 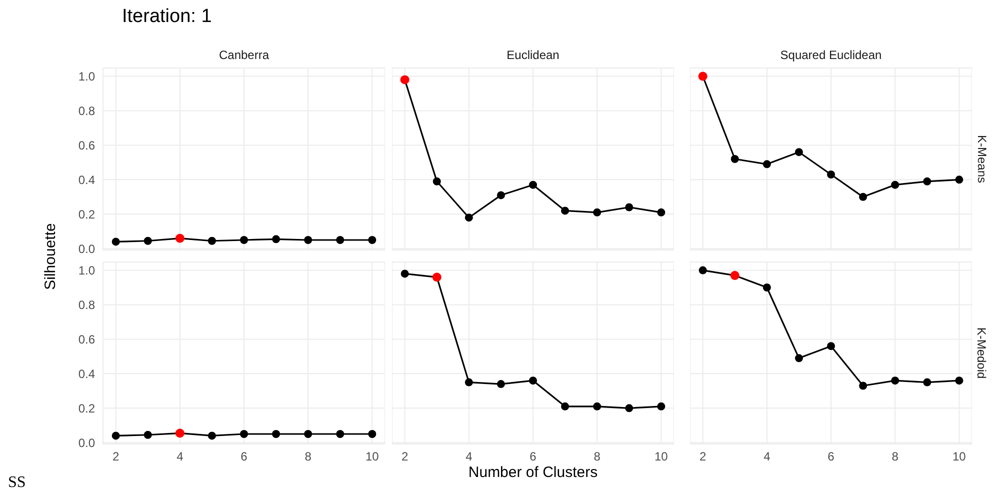 I want to click on y2-axis-title: K-Medoid, so click(x=982, y=353).